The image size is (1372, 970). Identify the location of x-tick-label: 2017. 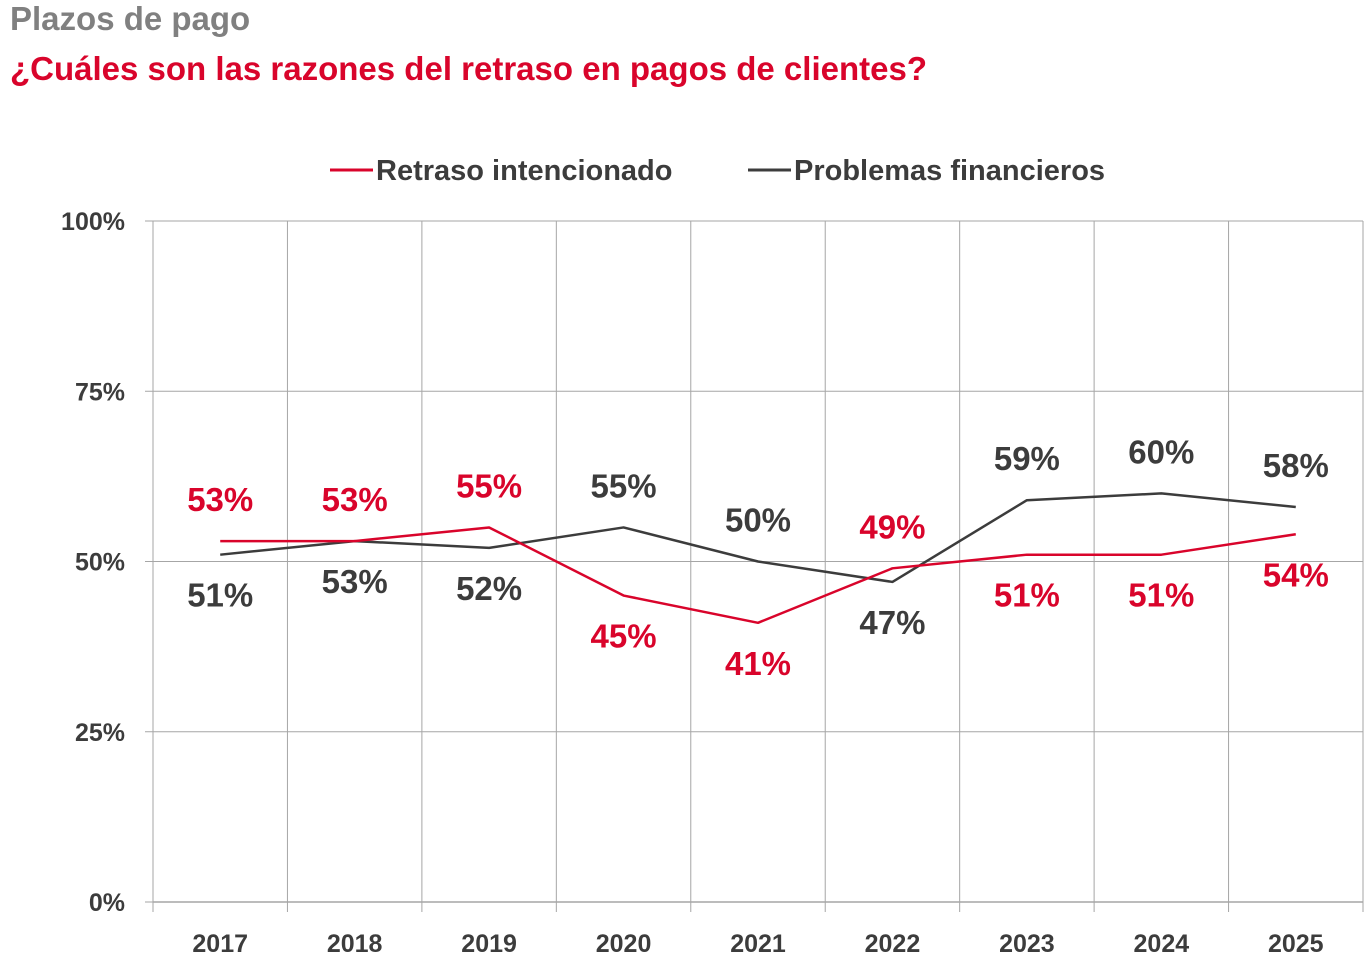
(220, 944).